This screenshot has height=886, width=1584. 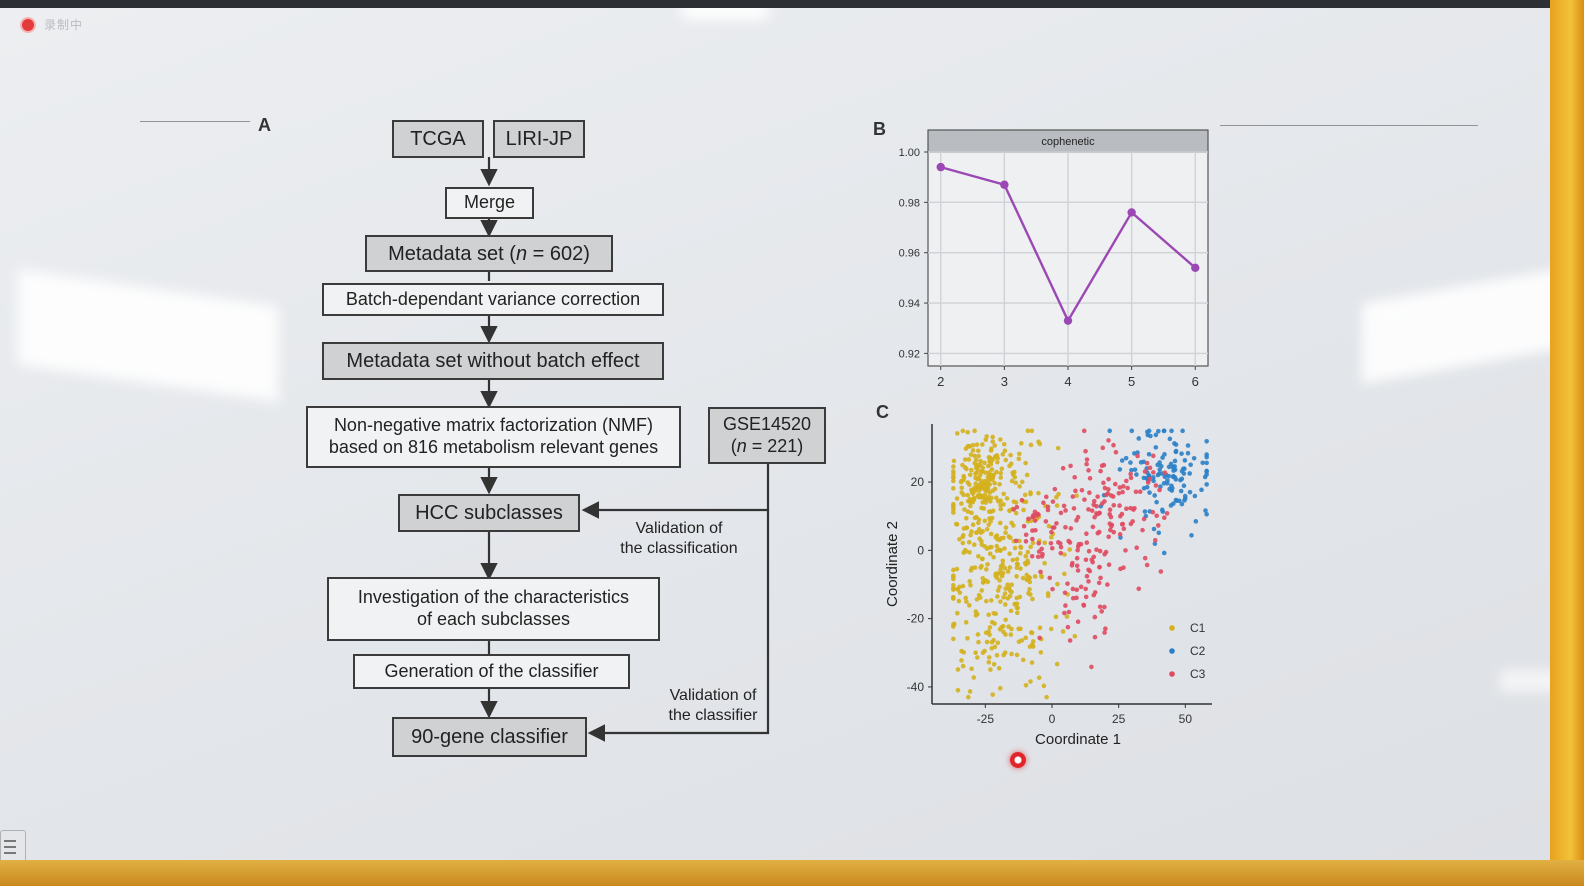 What do you see at coordinates (489, 737) in the screenshot?
I see `box-90-gene-classifier-text: 90-gene classifier` at bounding box center [489, 737].